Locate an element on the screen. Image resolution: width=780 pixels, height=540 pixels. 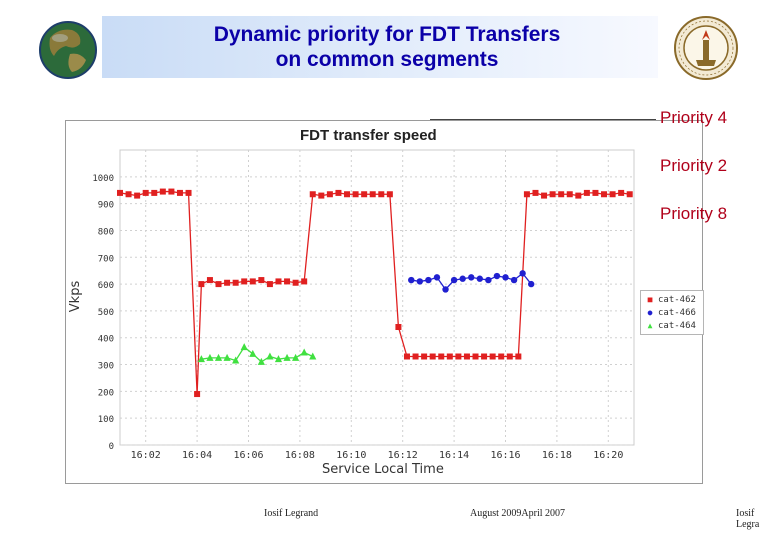
chart-title: FDT transfer speed is located at coordinates (368, 135).